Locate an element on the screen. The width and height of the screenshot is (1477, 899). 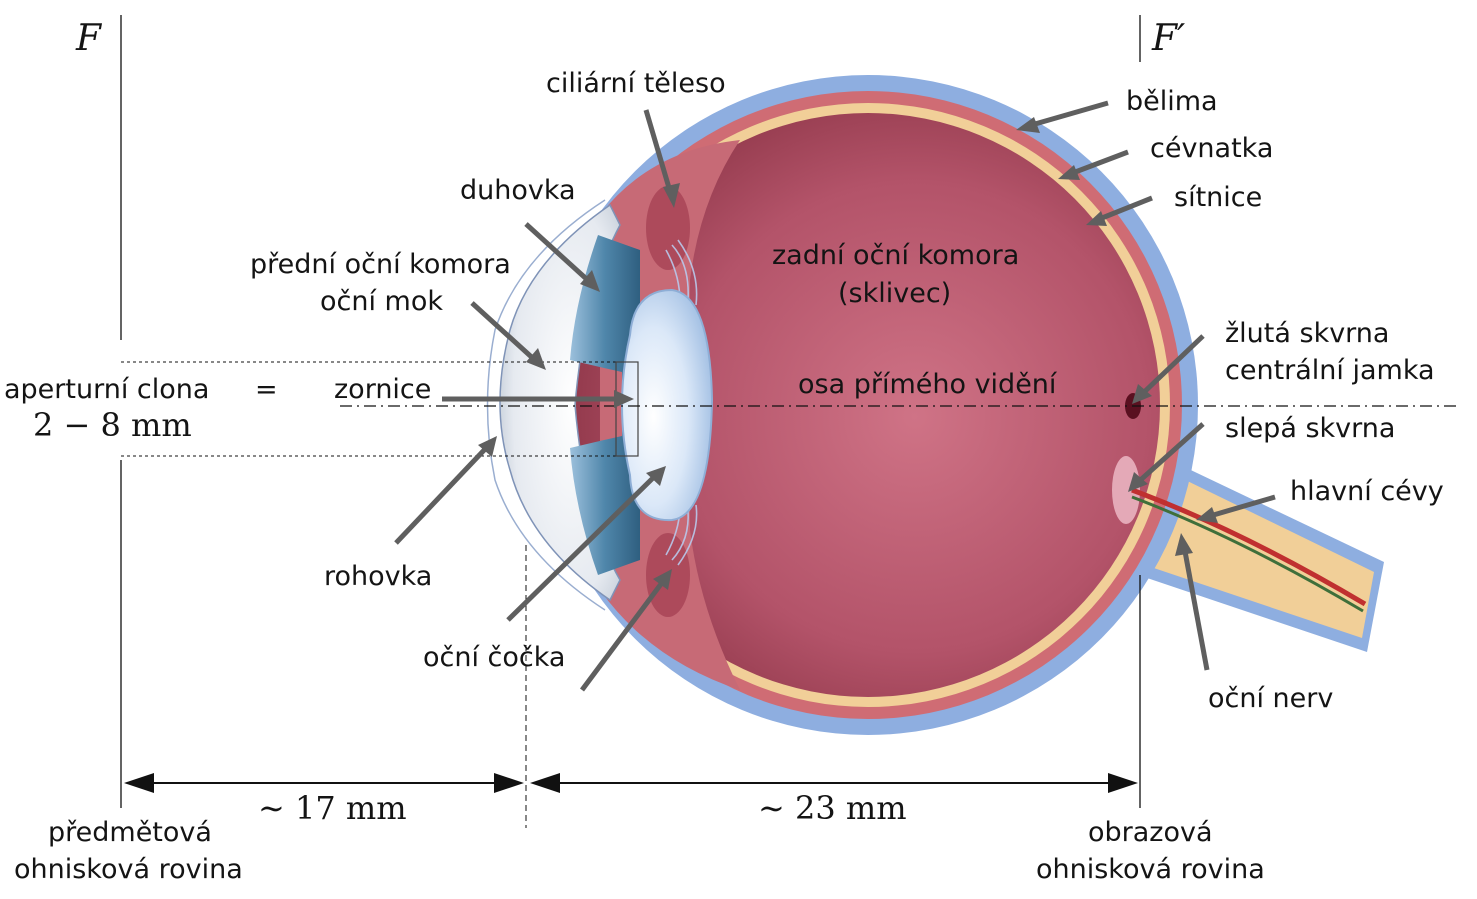
back-arrowhead-left is located at coordinates (545, 783).